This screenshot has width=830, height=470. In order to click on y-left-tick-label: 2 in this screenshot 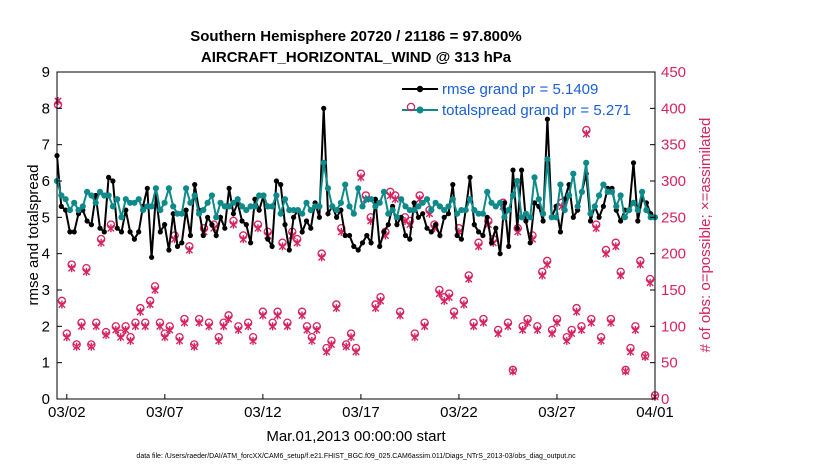, I will do `click(46, 326)`.